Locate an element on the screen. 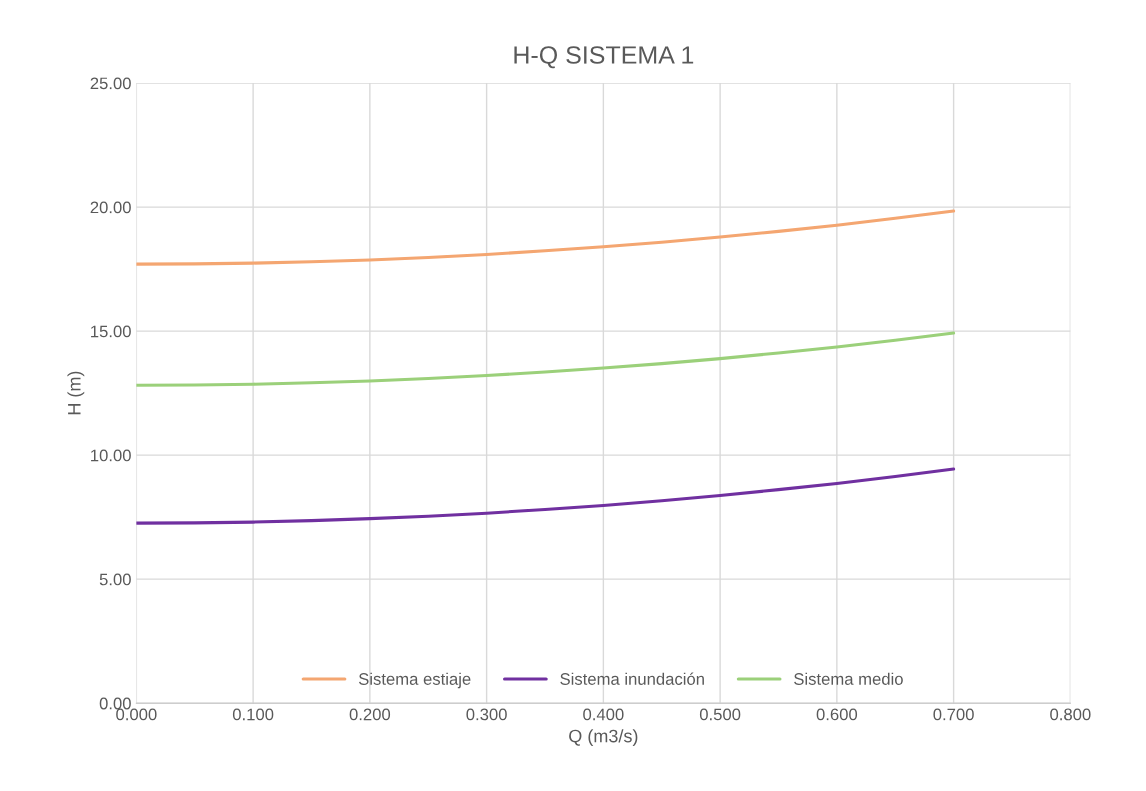  y-tick-label: 20.00 is located at coordinates (110, 207).